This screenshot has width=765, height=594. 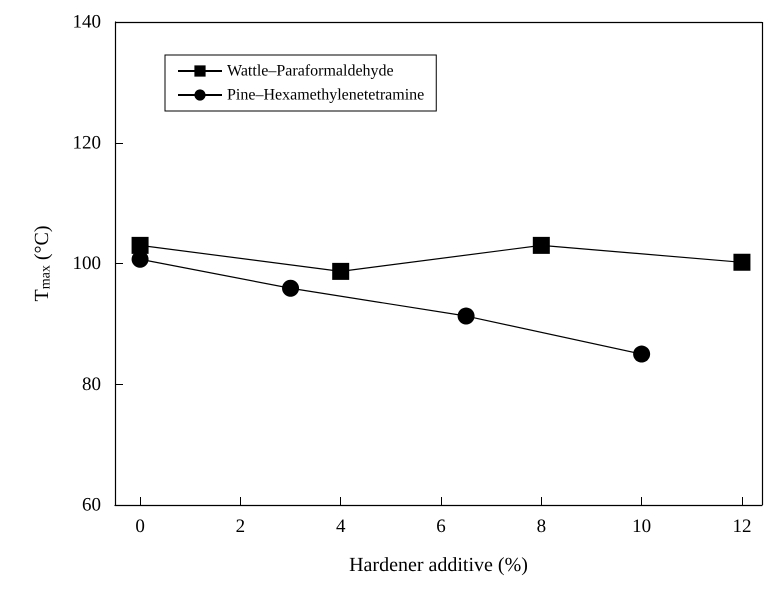 What do you see at coordinates (241, 526) in the screenshot?
I see `x-tick-label: 2` at bounding box center [241, 526].